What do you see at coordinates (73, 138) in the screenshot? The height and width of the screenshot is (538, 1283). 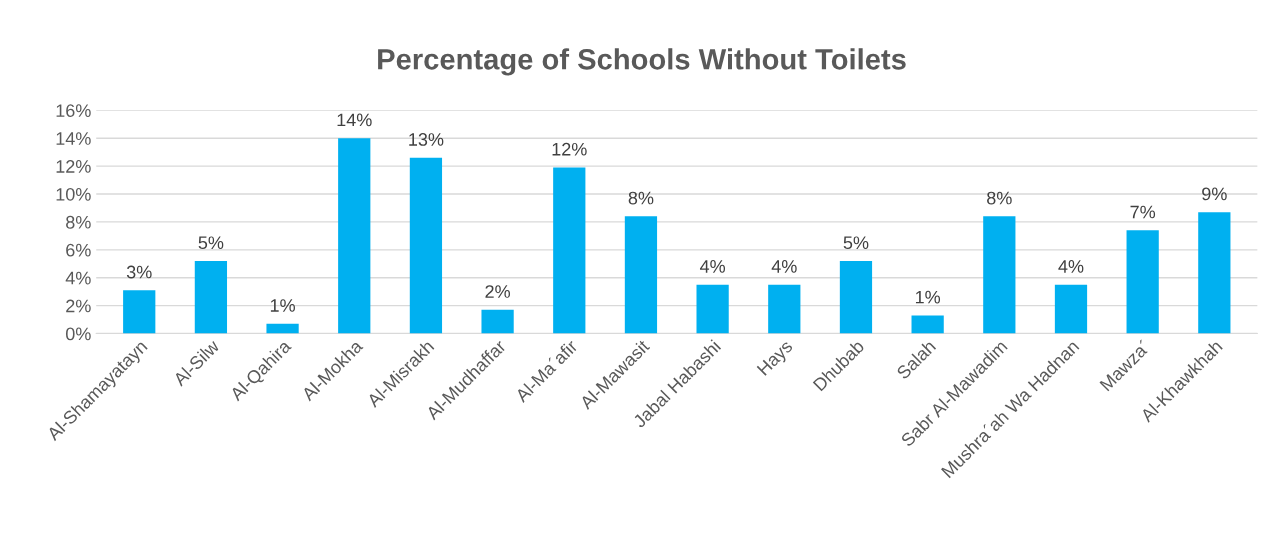 I see `y-tick-label: 14%` at bounding box center [73, 138].